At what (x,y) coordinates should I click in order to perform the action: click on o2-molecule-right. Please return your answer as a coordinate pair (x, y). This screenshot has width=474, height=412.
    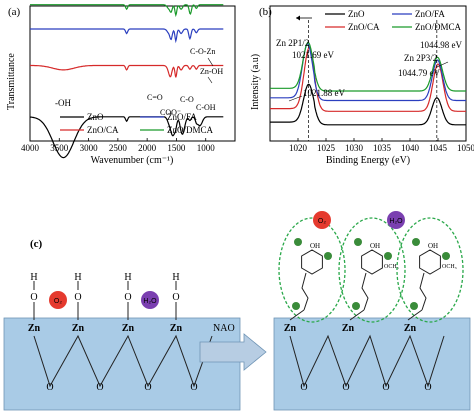
    Looking at the image, I should click on (322, 220).